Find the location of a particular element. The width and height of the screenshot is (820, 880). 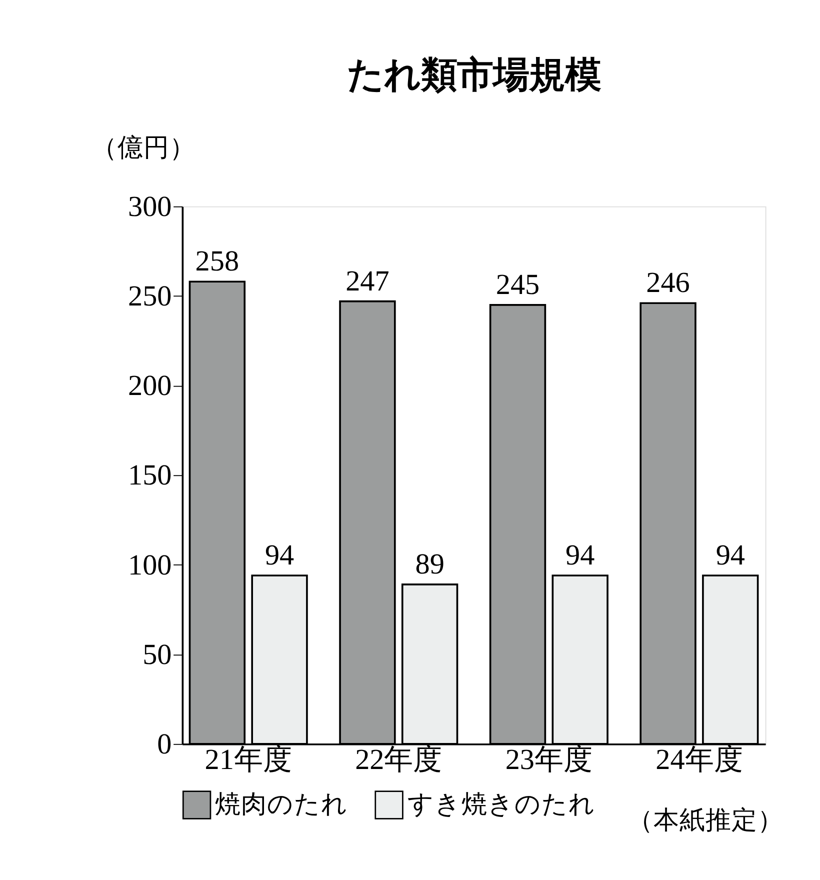

data-label: 245 is located at coordinates (518, 284).